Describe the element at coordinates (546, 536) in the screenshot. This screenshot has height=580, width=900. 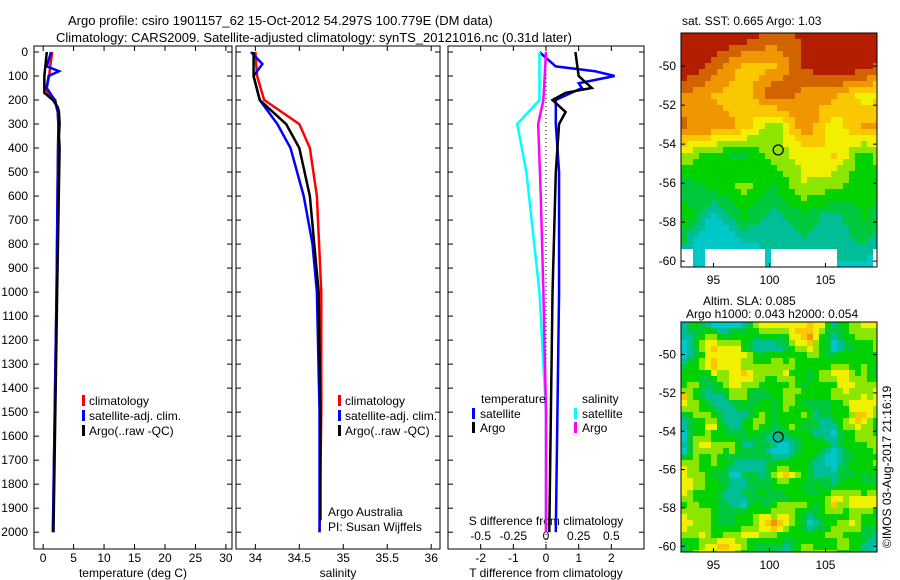
I see `s-tick-label: 0` at that location.